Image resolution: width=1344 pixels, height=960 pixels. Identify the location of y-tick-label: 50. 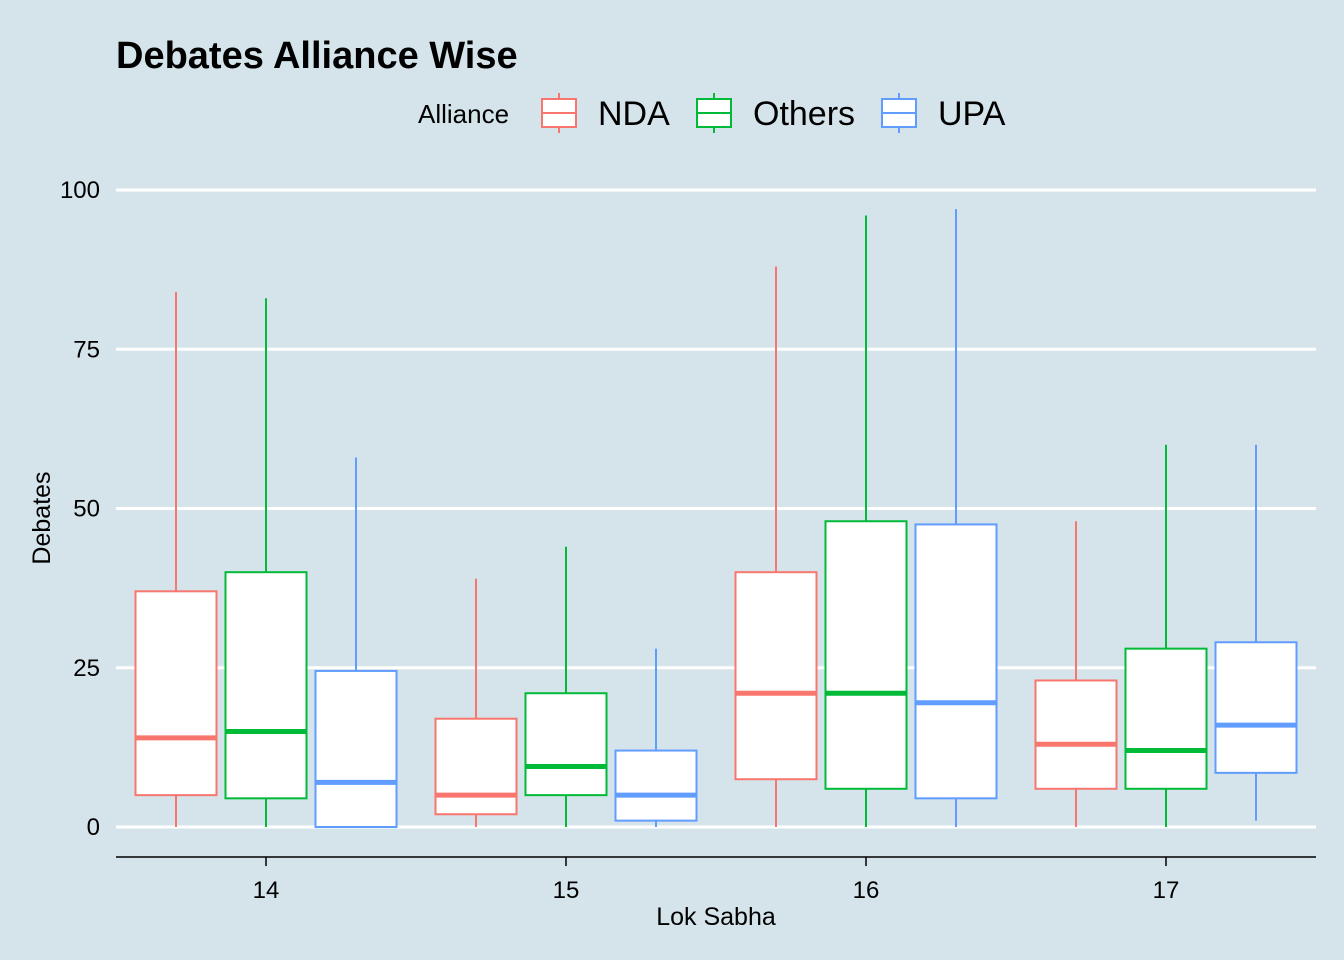
(86, 509).